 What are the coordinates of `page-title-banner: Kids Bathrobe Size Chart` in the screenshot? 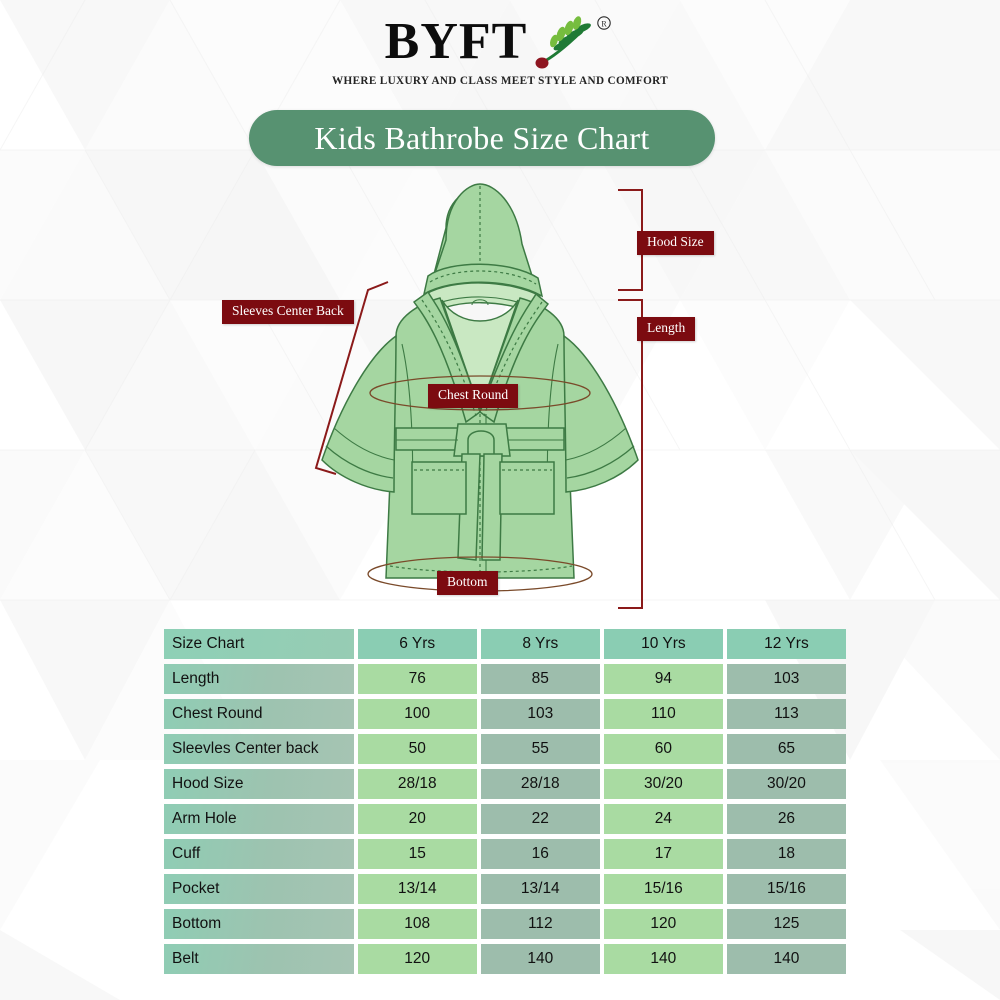 It's located at (482, 138).